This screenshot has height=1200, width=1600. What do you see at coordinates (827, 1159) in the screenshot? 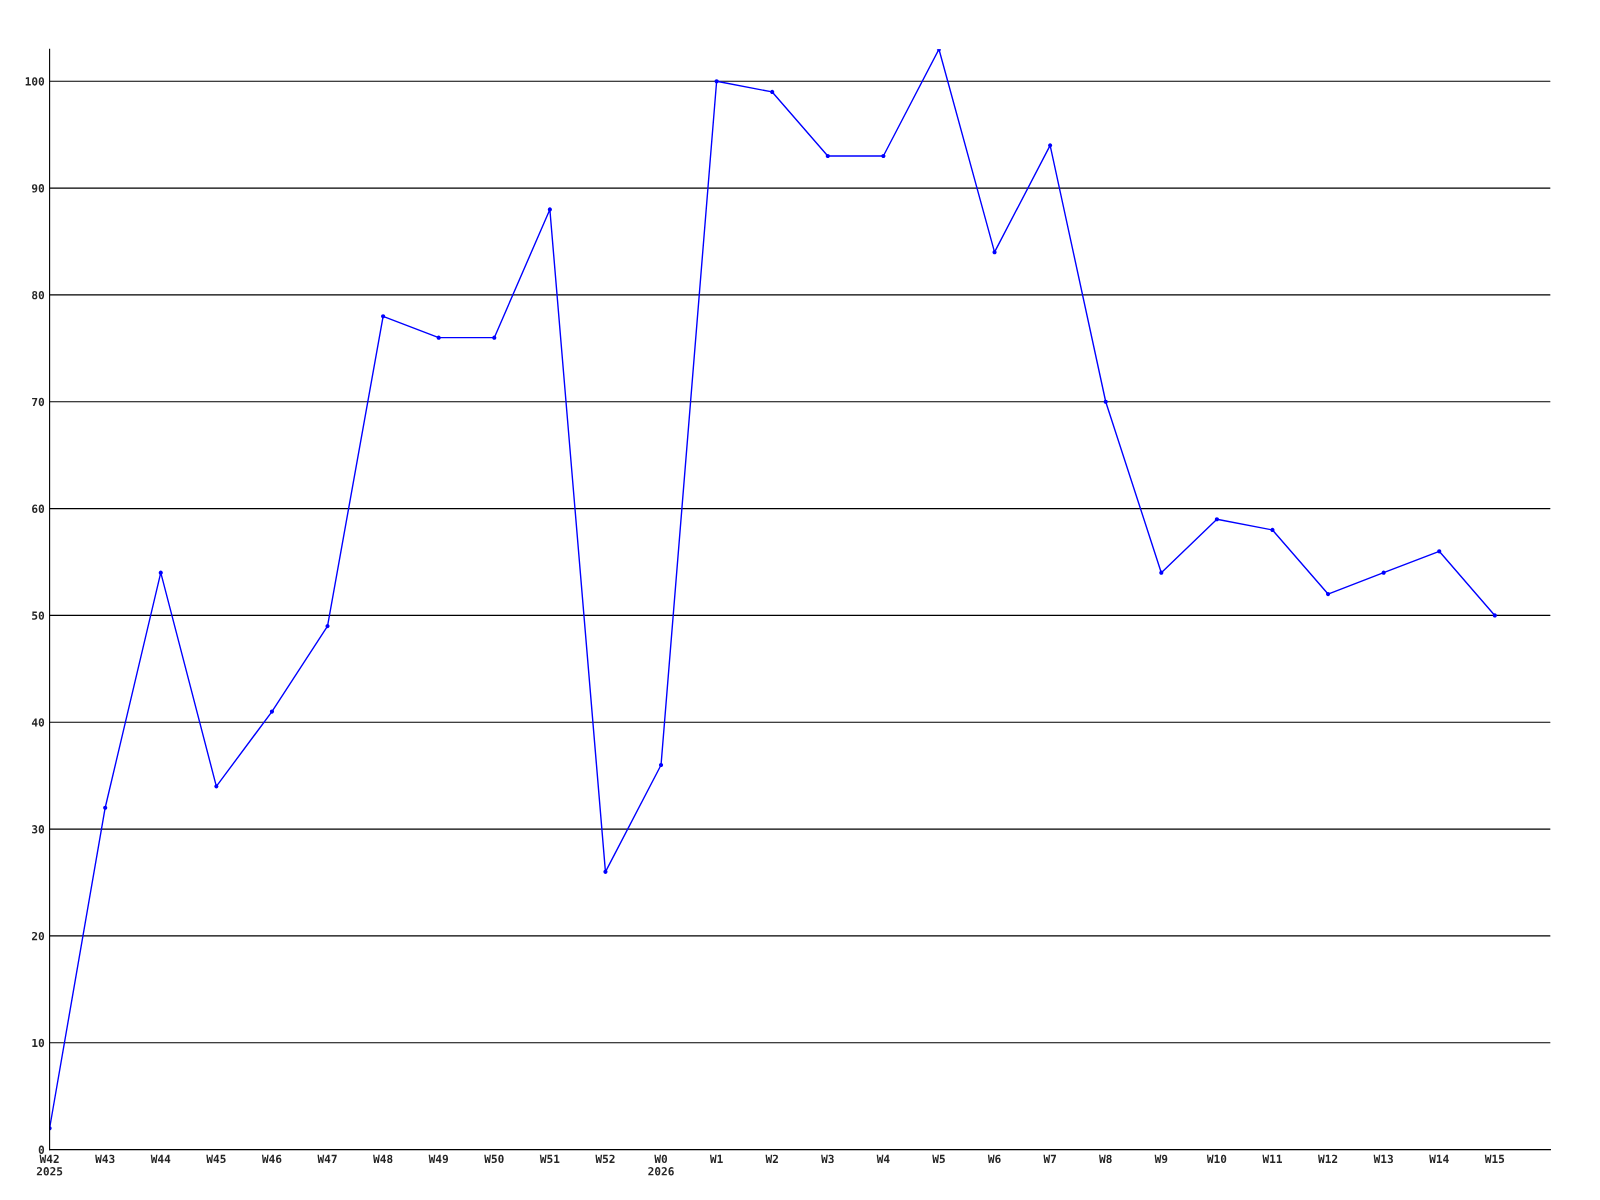
I see `x-tick-label: W3` at bounding box center [827, 1159].